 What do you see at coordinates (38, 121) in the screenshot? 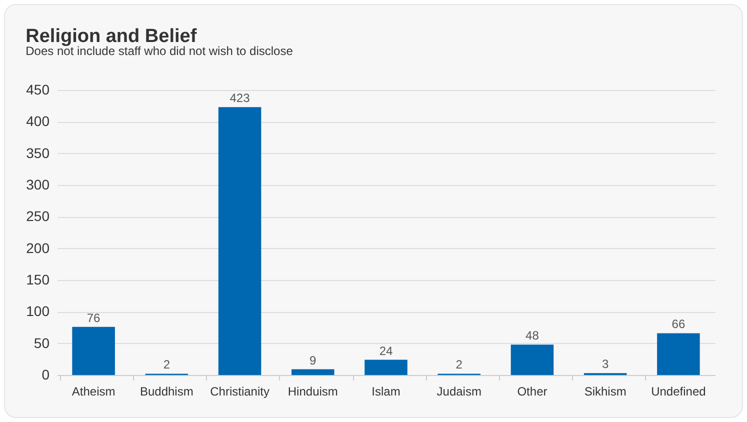
I see `y-tick-label: 400` at bounding box center [38, 121].